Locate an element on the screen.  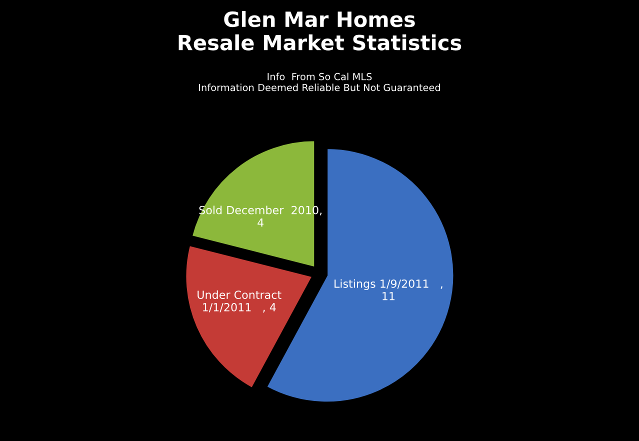
slice-label: Under Contract 1/1/2011 , 4 is located at coordinates (240, 301).